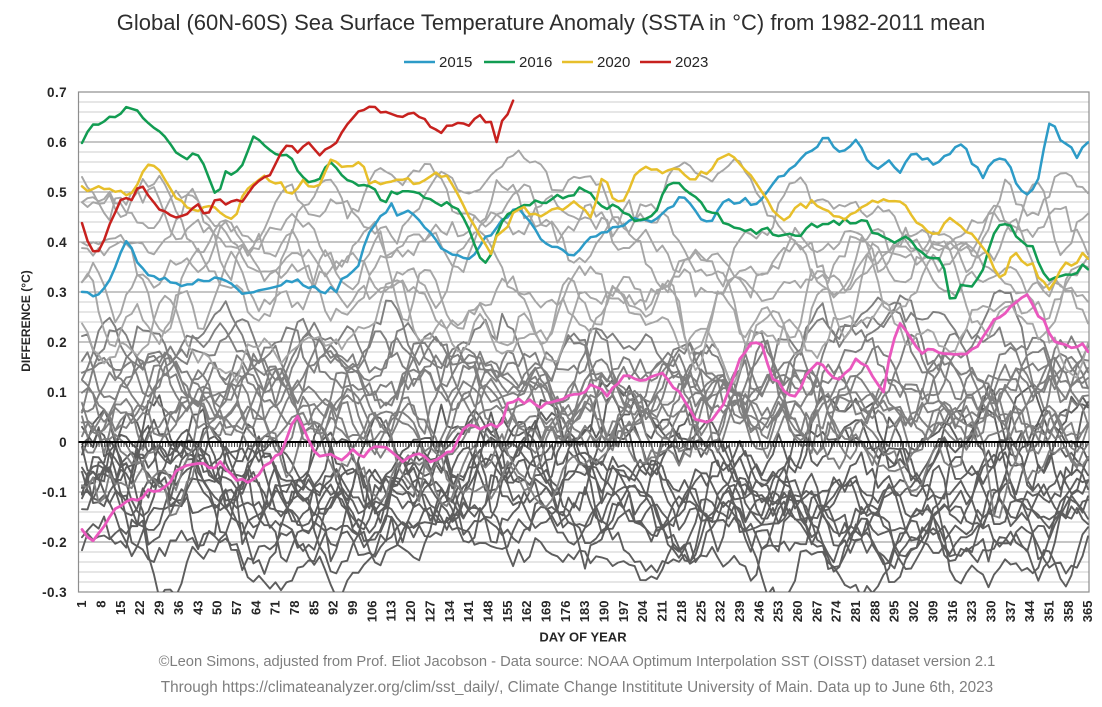  Describe the element at coordinates (255, 607) in the screenshot. I see `svg-text: 64` at that location.